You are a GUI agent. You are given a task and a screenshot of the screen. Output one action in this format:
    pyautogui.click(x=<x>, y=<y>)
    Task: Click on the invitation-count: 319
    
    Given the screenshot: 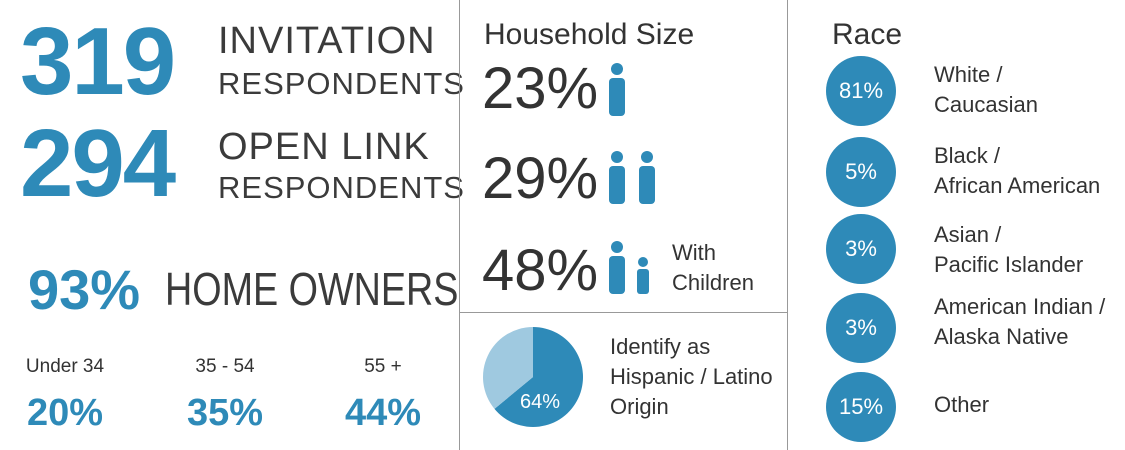 What is the action you would take?
    pyautogui.click(x=98, y=61)
    